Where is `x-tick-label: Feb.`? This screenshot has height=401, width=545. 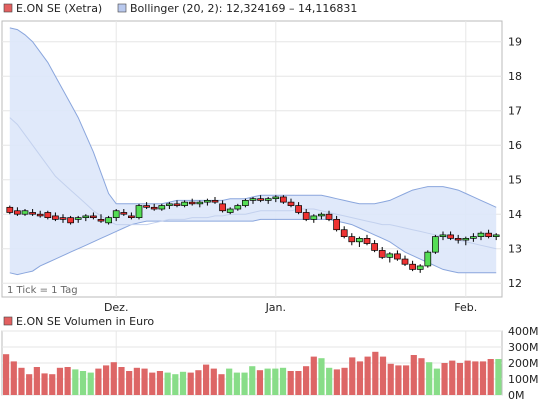
x-tick-label: Feb. is located at coordinates (465, 307).